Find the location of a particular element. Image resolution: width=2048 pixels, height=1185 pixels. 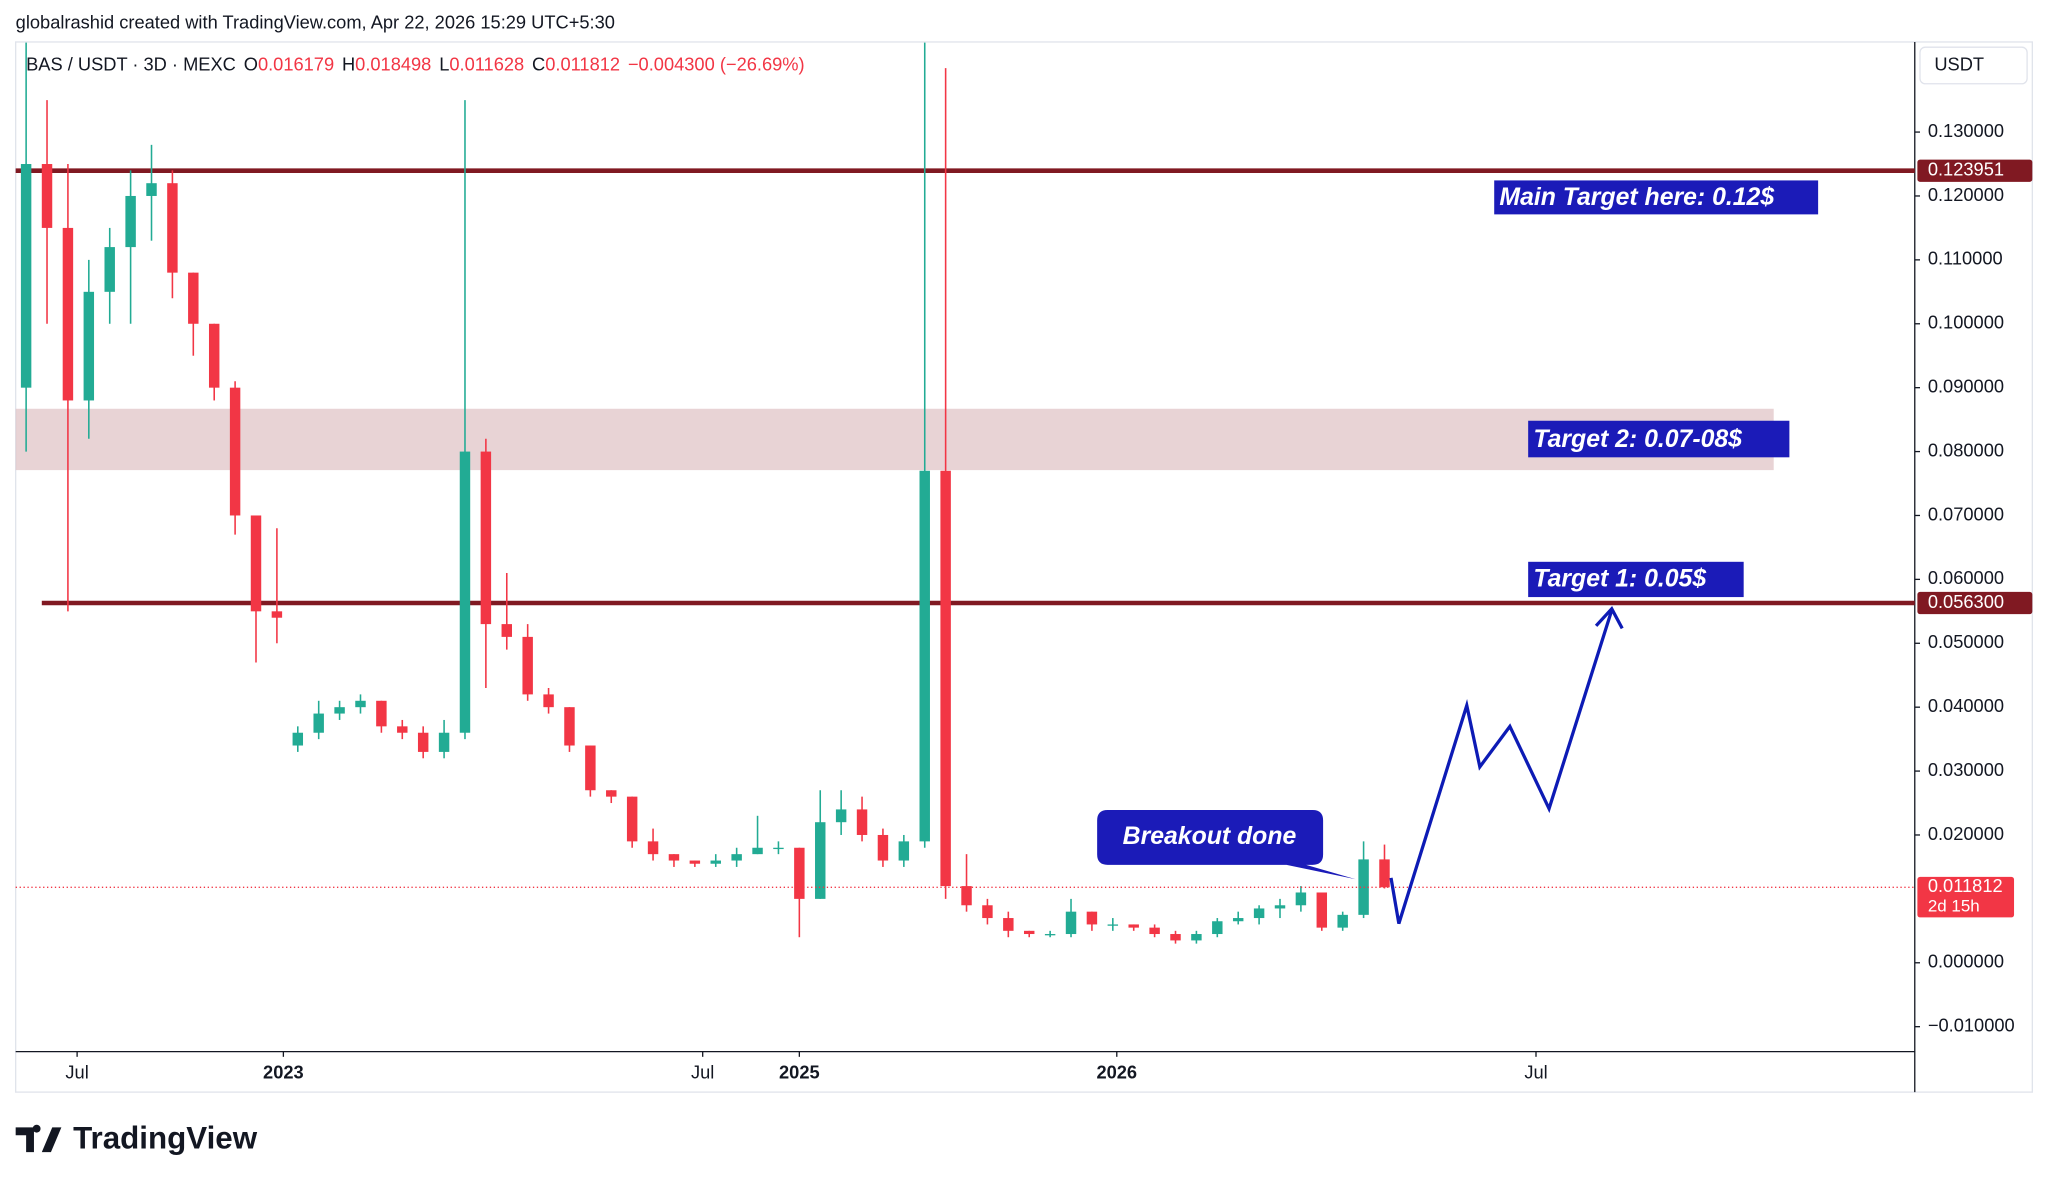

y-tick-label: 0.020000 is located at coordinates (1966, 833).